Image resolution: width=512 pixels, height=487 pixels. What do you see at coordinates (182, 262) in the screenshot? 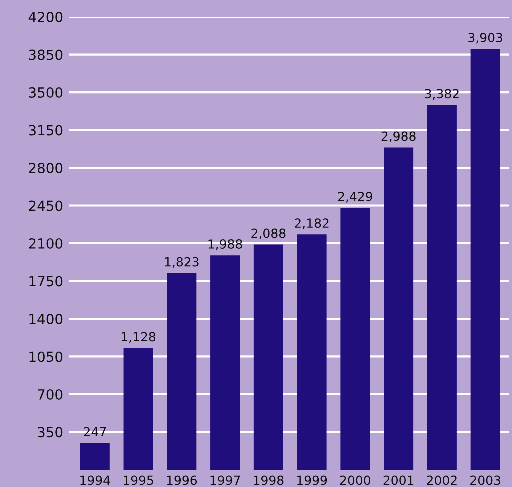
I see `data-label: 1,823` at bounding box center [182, 262].